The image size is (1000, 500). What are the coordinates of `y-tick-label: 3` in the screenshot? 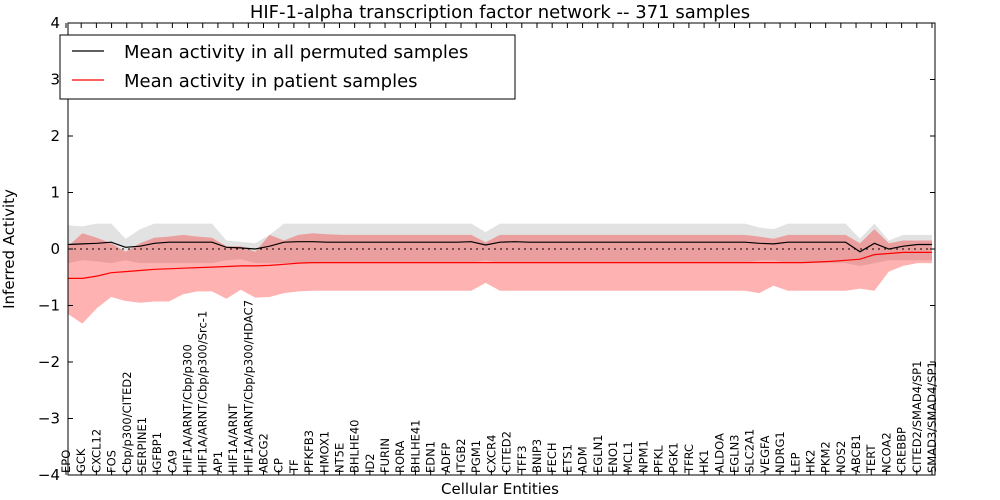 It's located at (55, 80).